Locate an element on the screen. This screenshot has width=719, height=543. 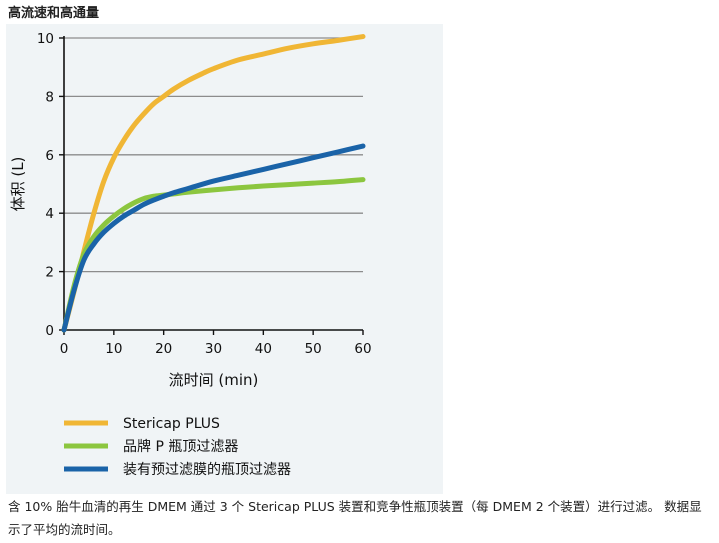
x-tick-label-40: 40 is located at coordinates (263, 349).